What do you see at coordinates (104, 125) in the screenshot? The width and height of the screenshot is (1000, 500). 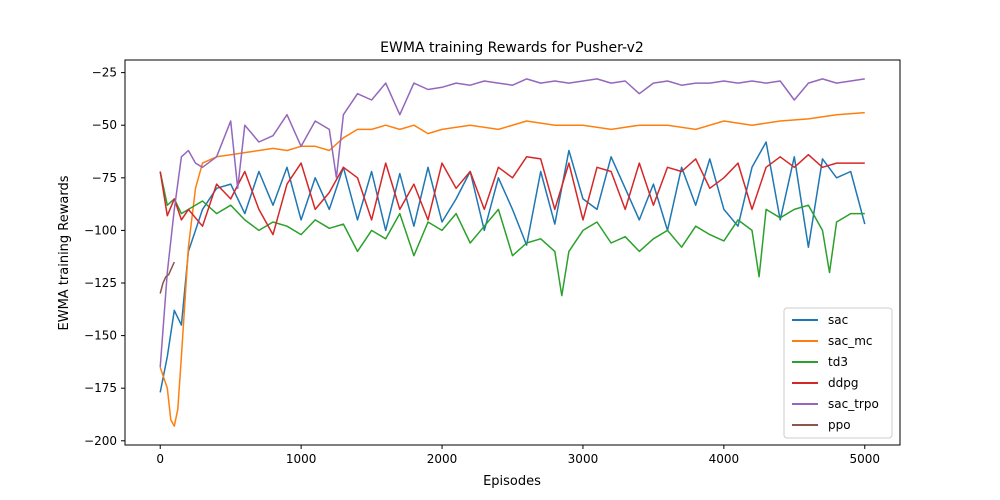 I see `y-tick-label: −50` at bounding box center [104, 125].